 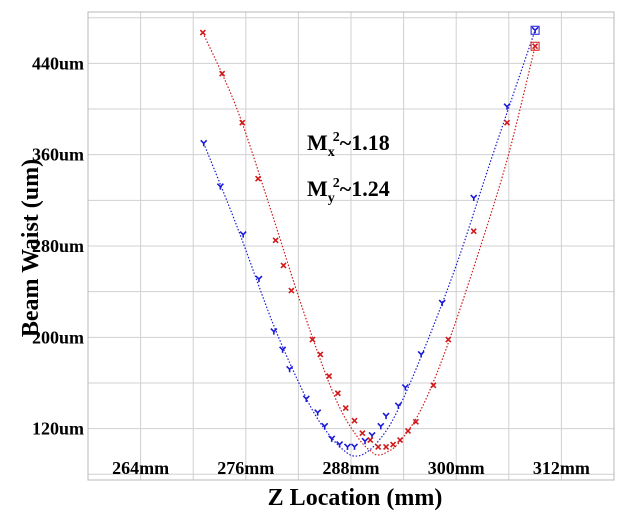 I want to click on y-axis-title: Beam Waist (um), so click(x=31, y=248).